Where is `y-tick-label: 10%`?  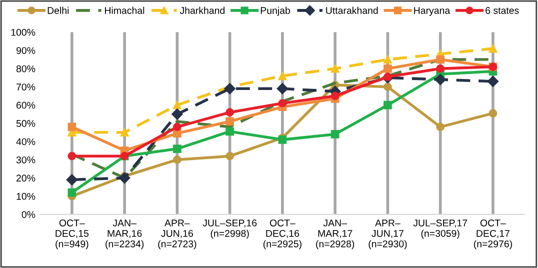 y-tick-label: 10% is located at coordinates (26, 196).